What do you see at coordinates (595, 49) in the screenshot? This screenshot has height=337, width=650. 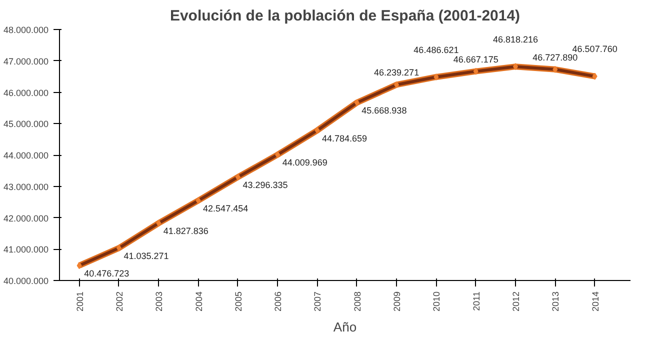 I see `data-label: 46.507.760` at bounding box center [595, 49].